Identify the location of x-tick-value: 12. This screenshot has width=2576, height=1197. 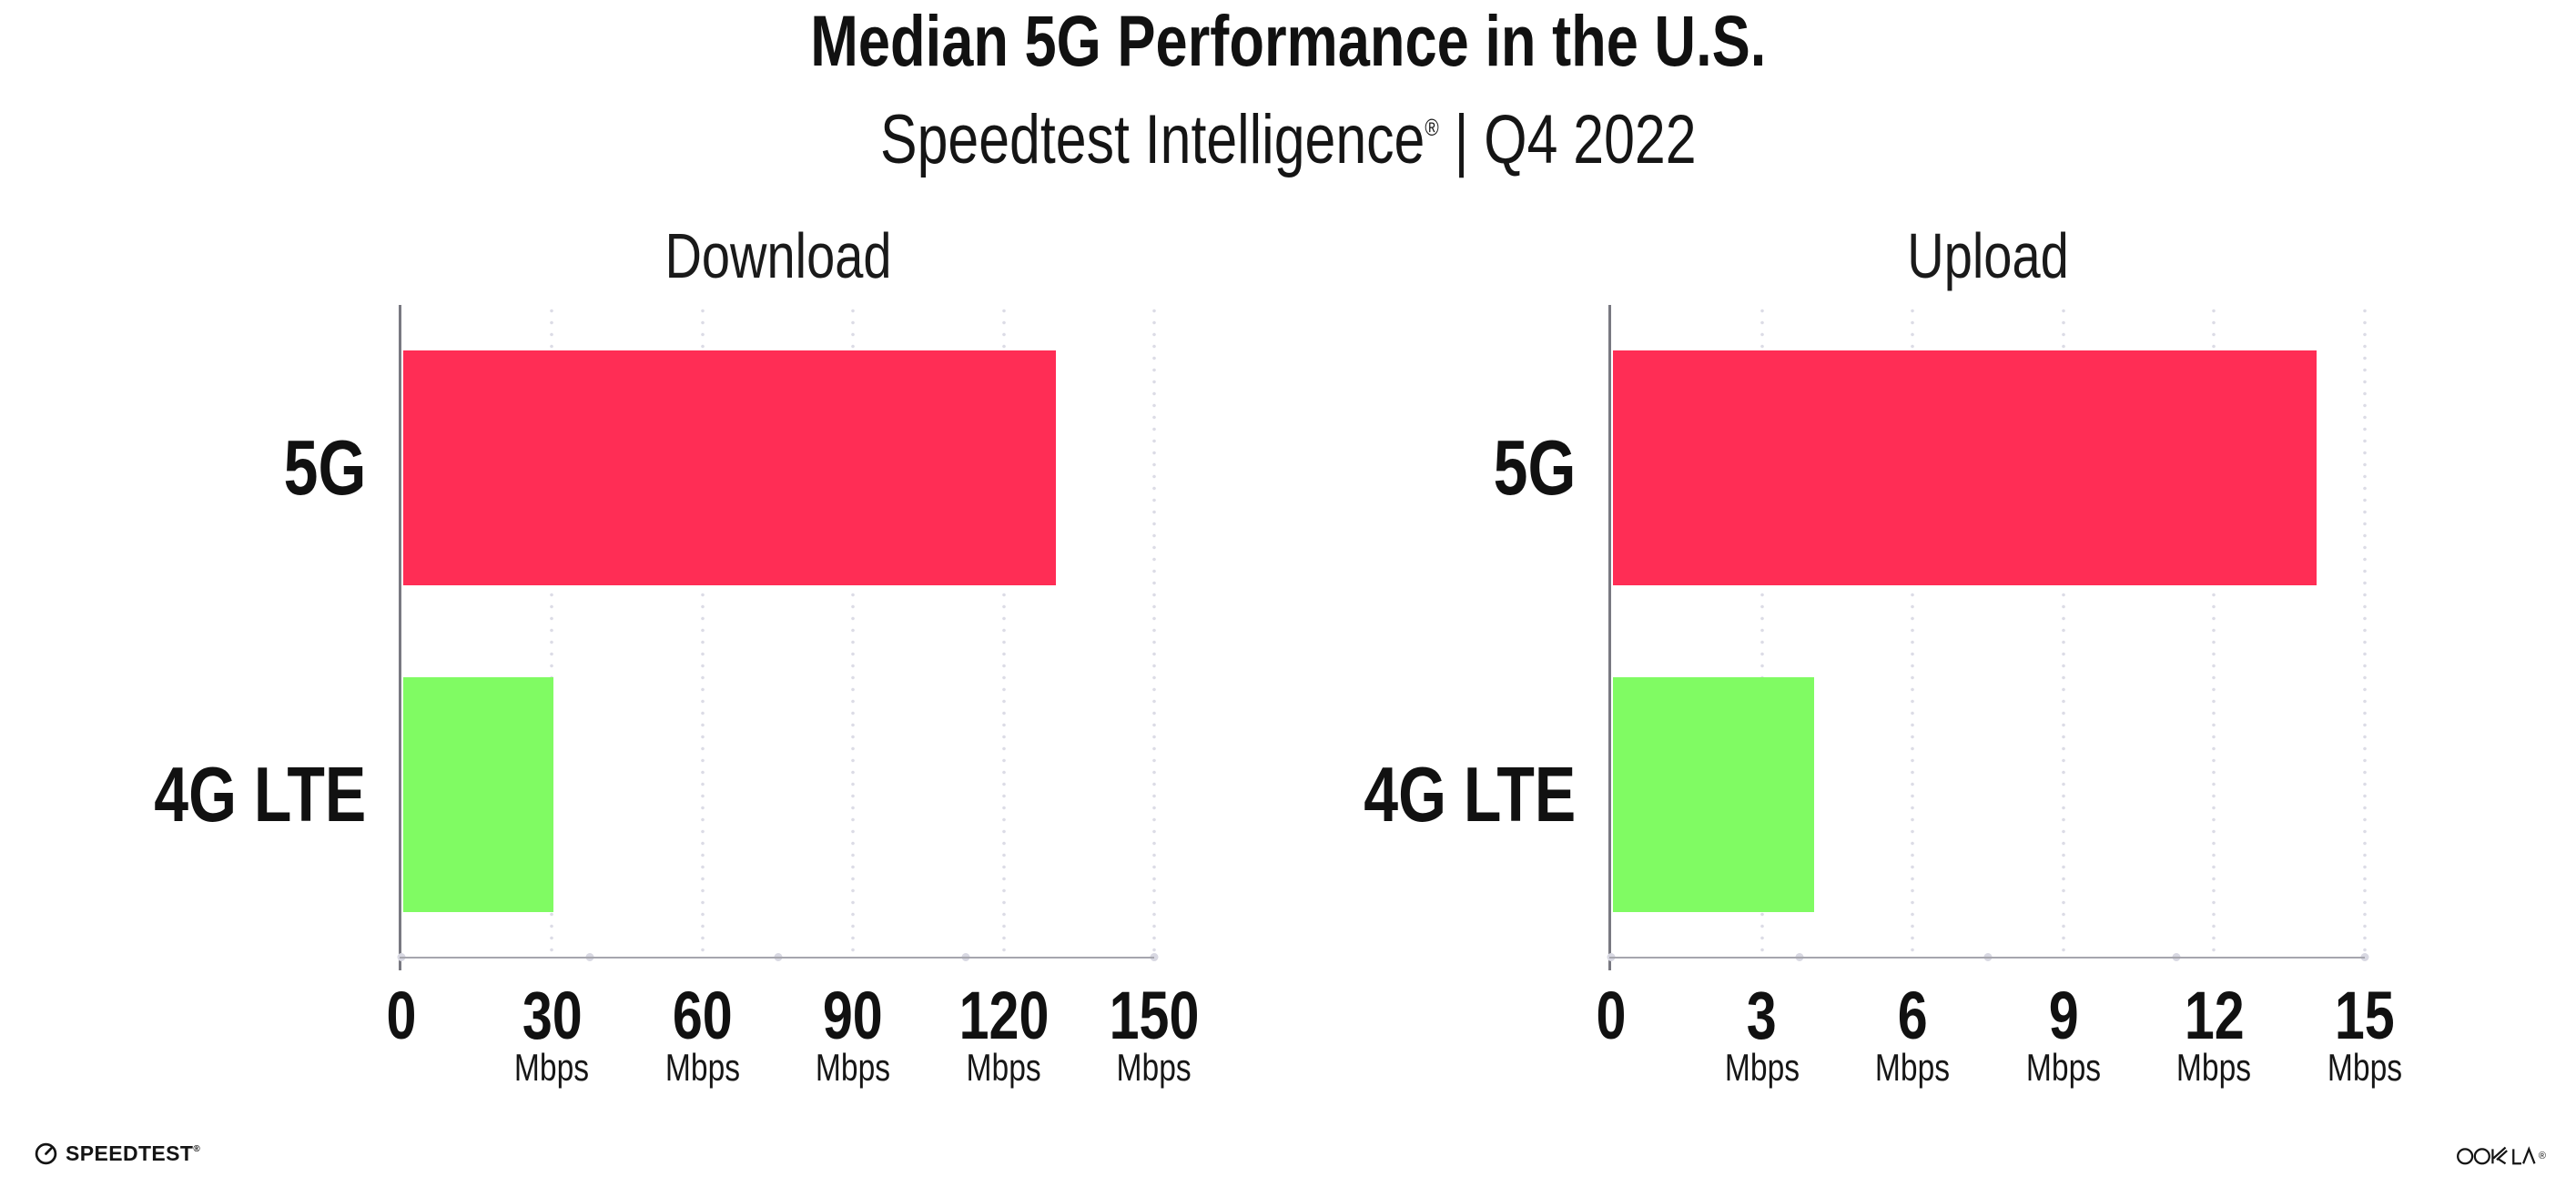
(2214, 1015).